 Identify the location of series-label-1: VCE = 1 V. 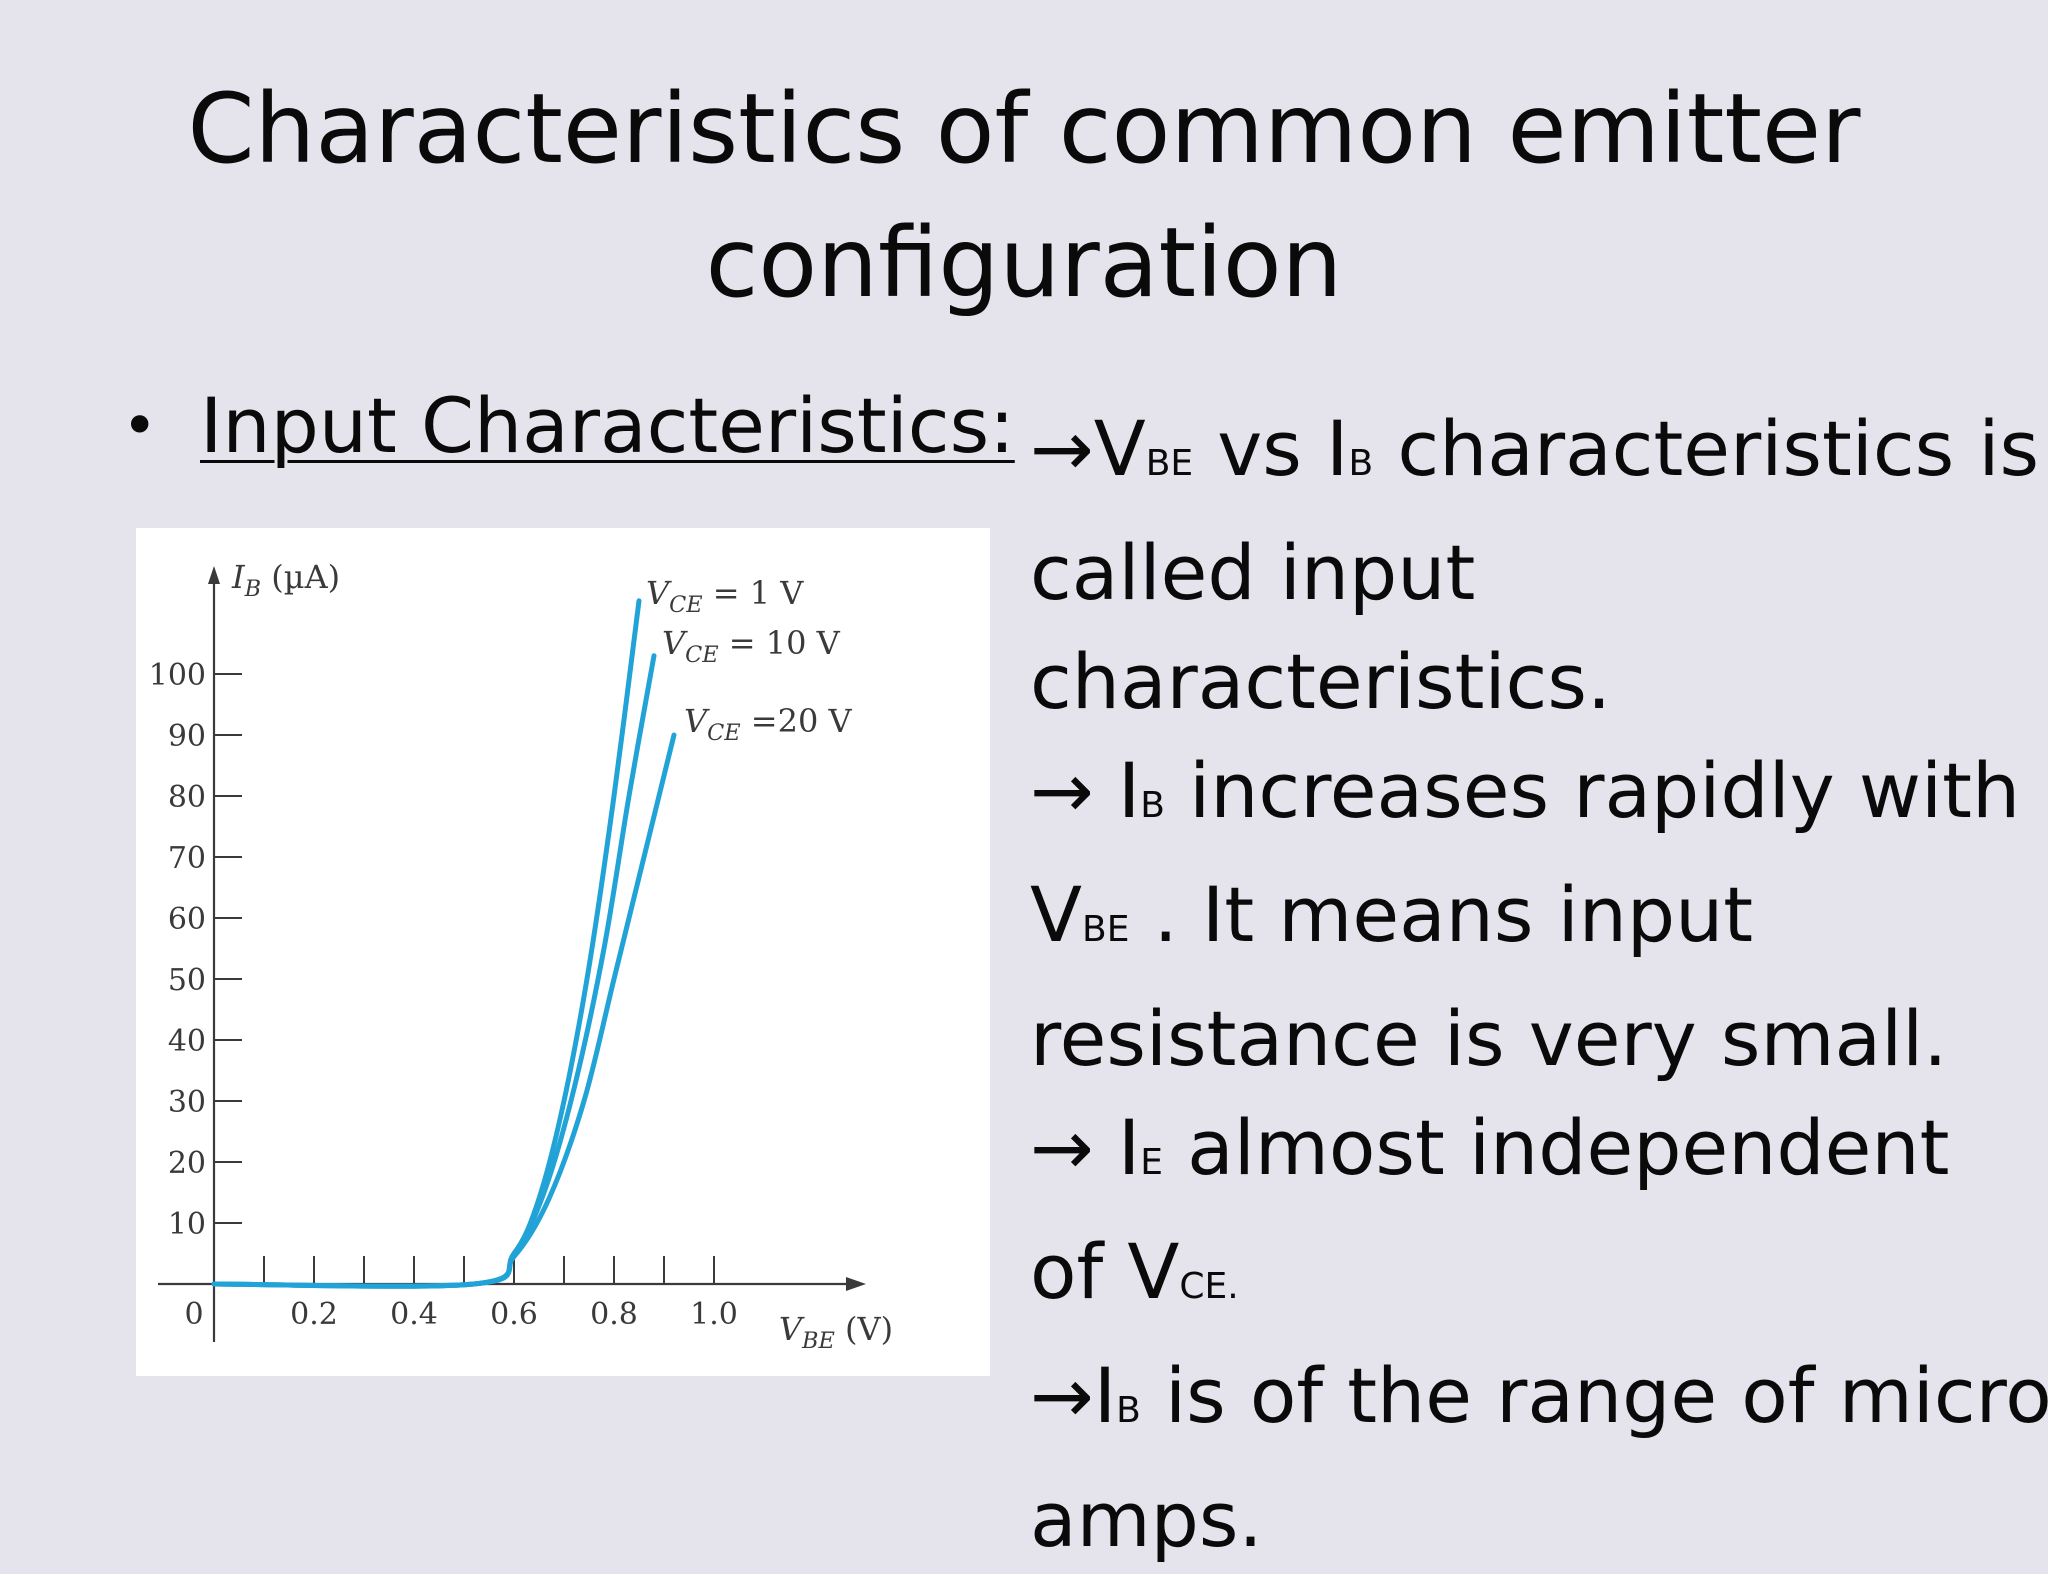
(725, 596).